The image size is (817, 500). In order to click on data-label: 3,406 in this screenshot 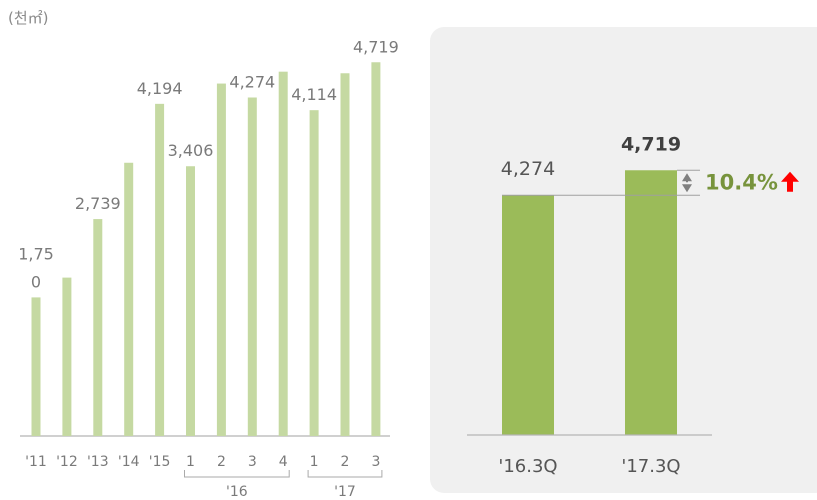, I will do `click(191, 150)`.